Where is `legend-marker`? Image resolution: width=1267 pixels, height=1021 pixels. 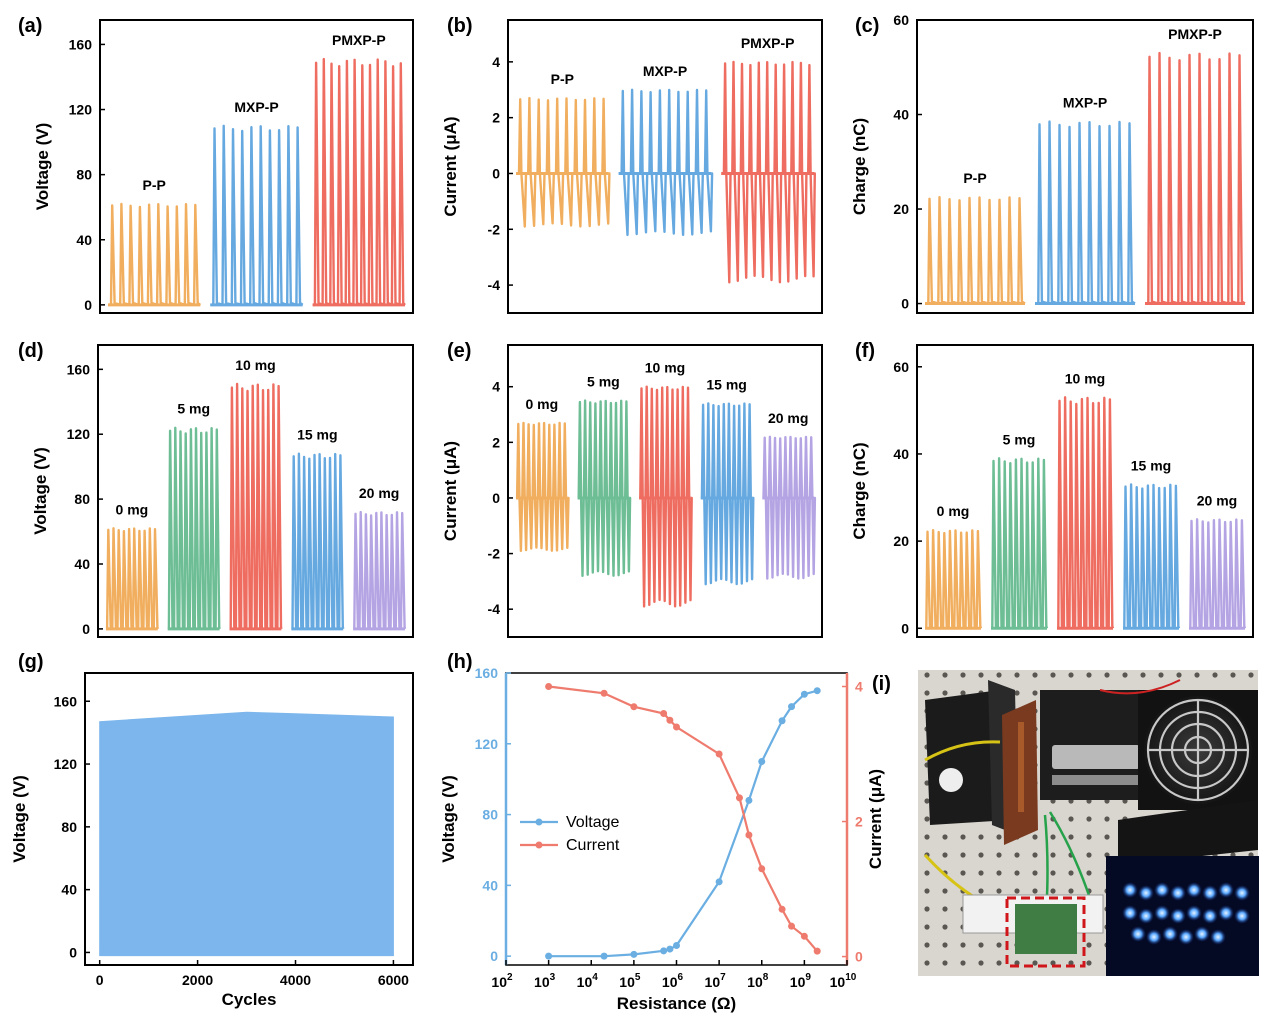
legend-marker is located at coordinates (539, 845).